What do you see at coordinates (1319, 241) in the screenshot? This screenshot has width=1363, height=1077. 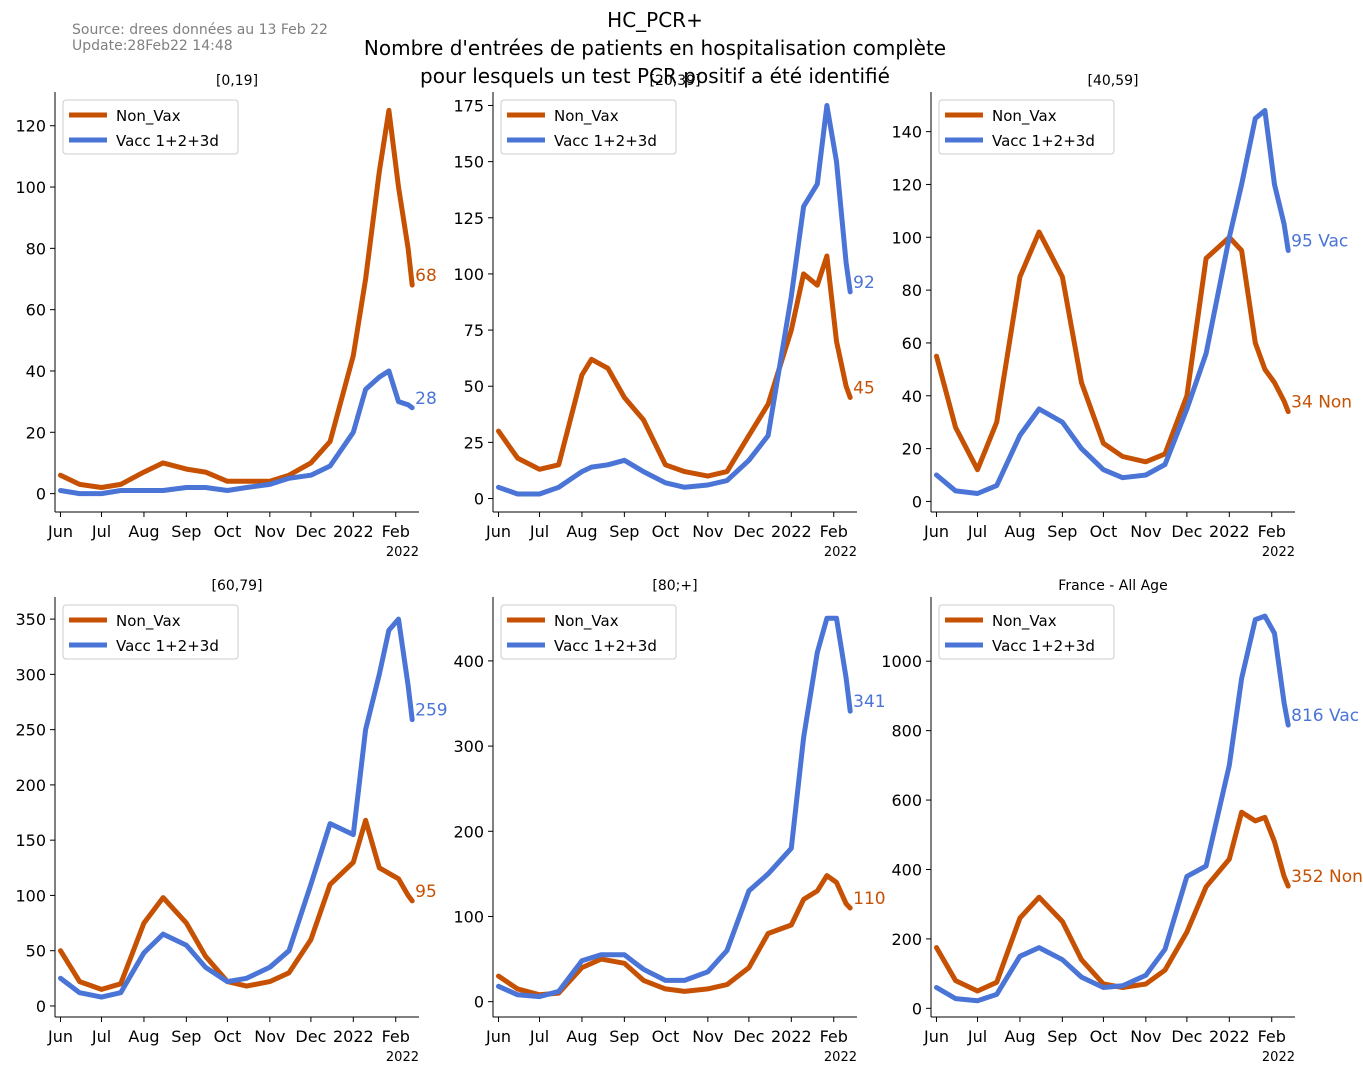 I see `end-value-label: 95 Vac` at bounding box center [1319, 241].